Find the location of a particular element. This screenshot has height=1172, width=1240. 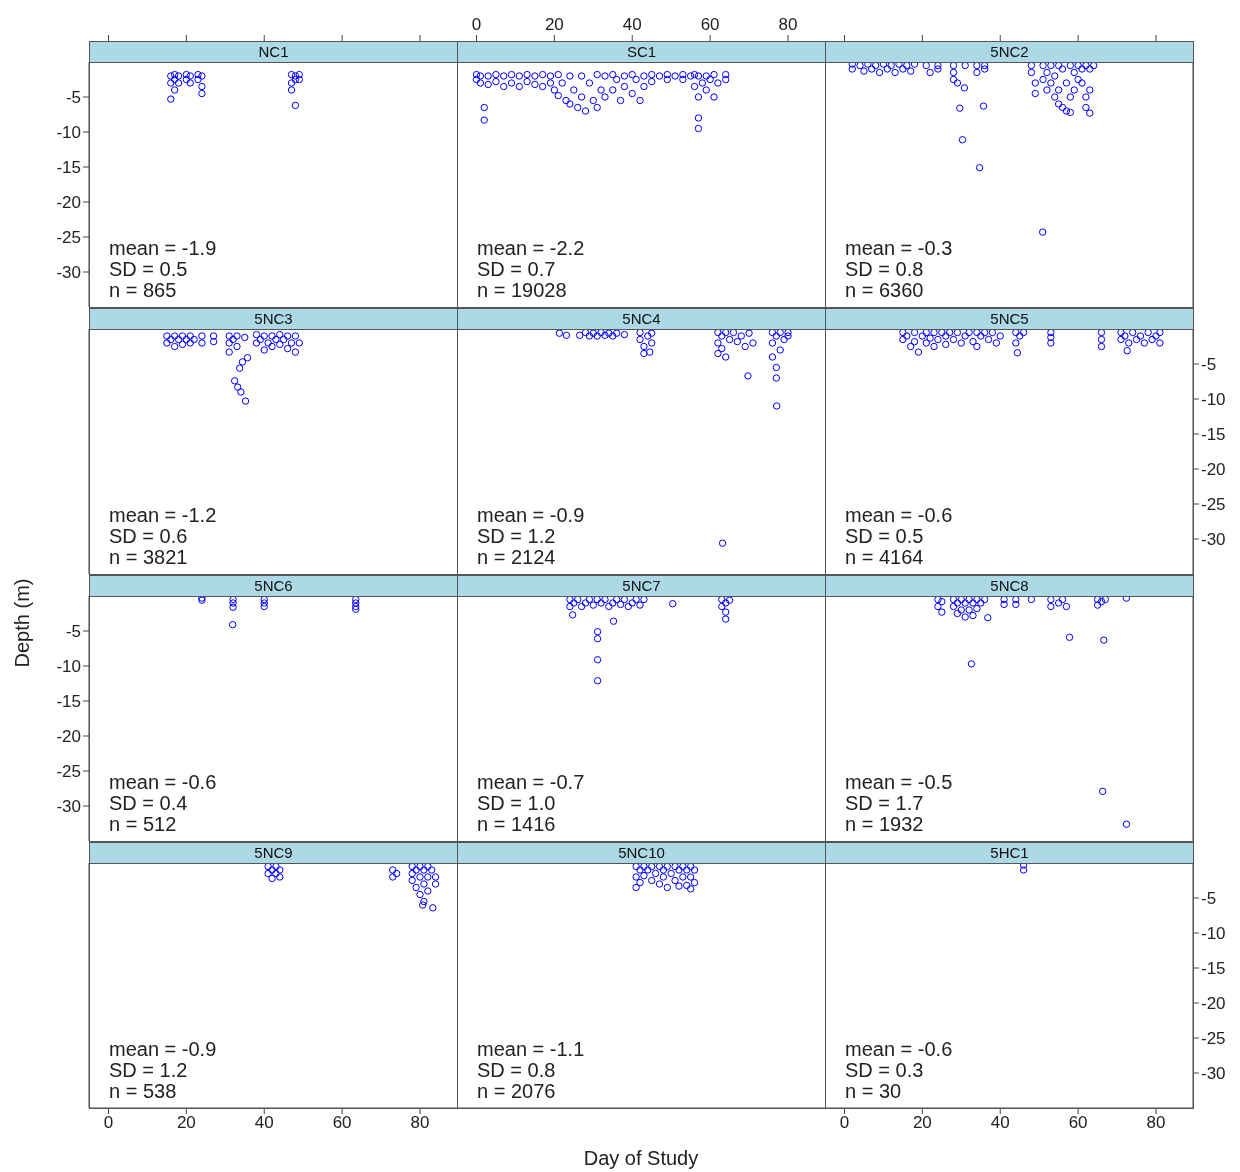

annotation: mean = -0.6 is located at coordinates (899, 1049).